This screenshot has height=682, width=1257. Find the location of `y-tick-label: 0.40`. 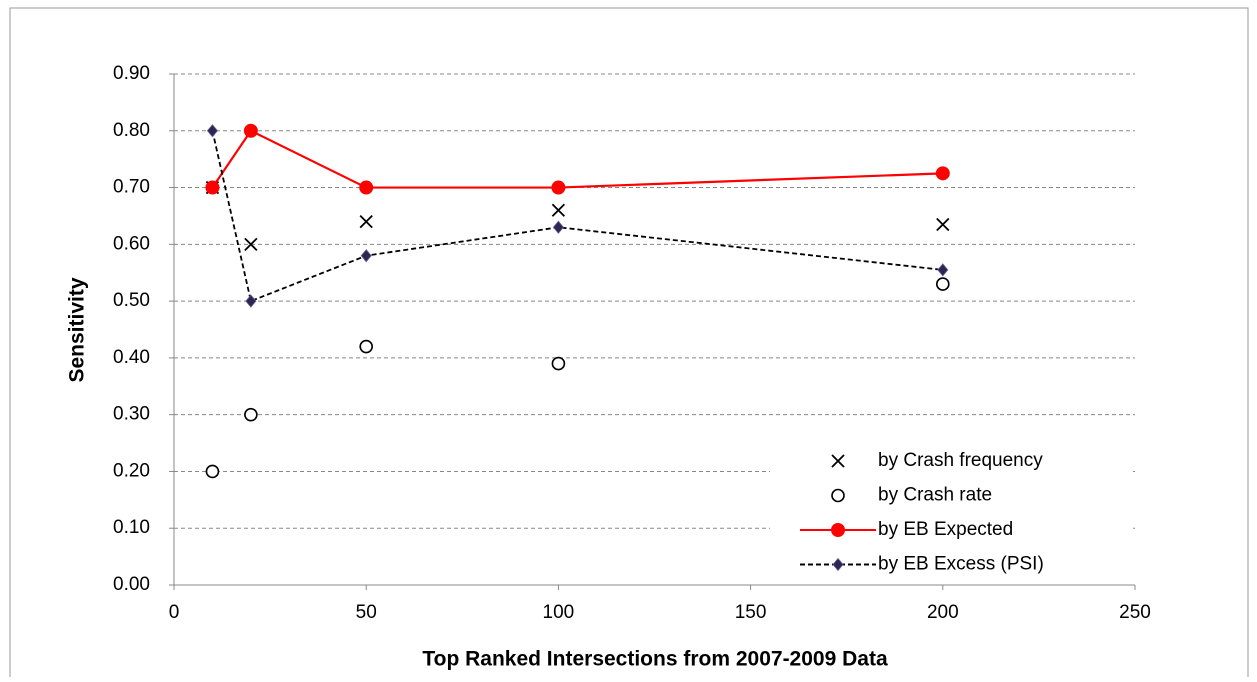

y-tick-label: 0.40 is located at coordinates (131, 357).